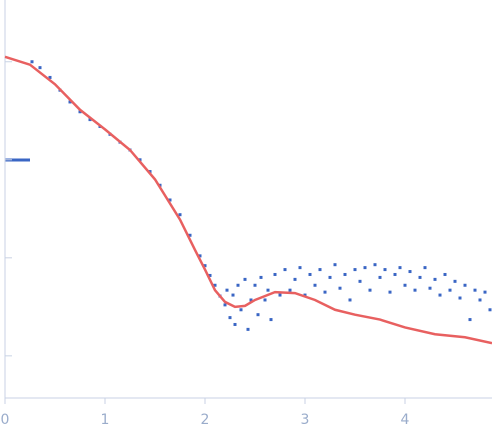 This screenshot has width=492, height=438. What do you see at coordinates (205, 420) in the screenshot?
I see `x-tick-label: 2` at bounding box center [205, 420].